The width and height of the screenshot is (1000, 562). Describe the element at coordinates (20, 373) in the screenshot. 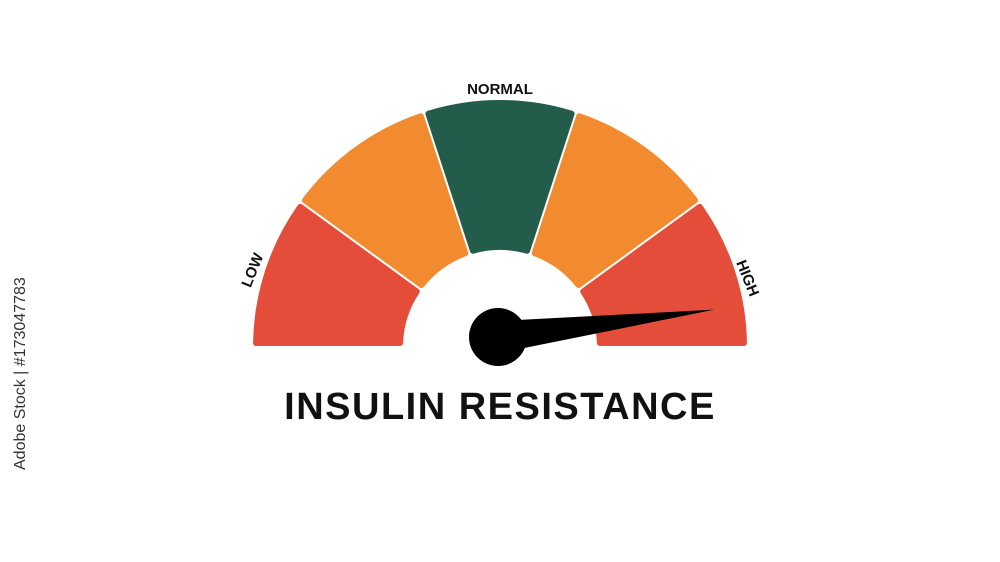

I see `watermark-side-text: Adobe Stock | #173047783` at that location.